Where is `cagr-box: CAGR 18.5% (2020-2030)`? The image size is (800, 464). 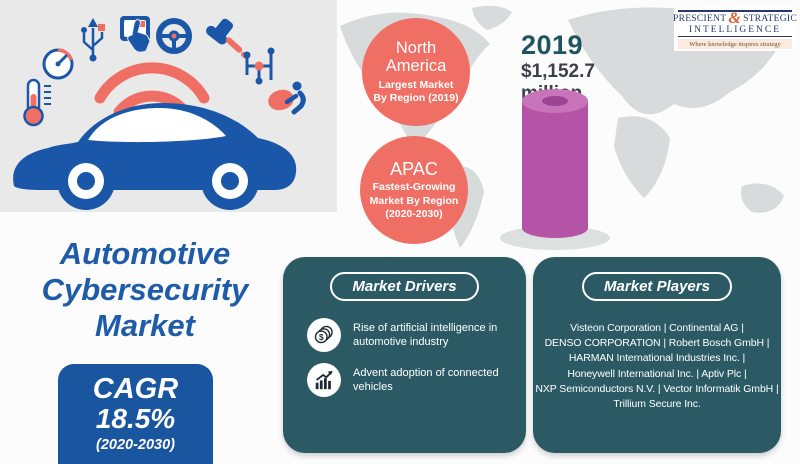 cagr-box: CAGR 18.5% (2020-2030) is located at coordinates (135, 414).